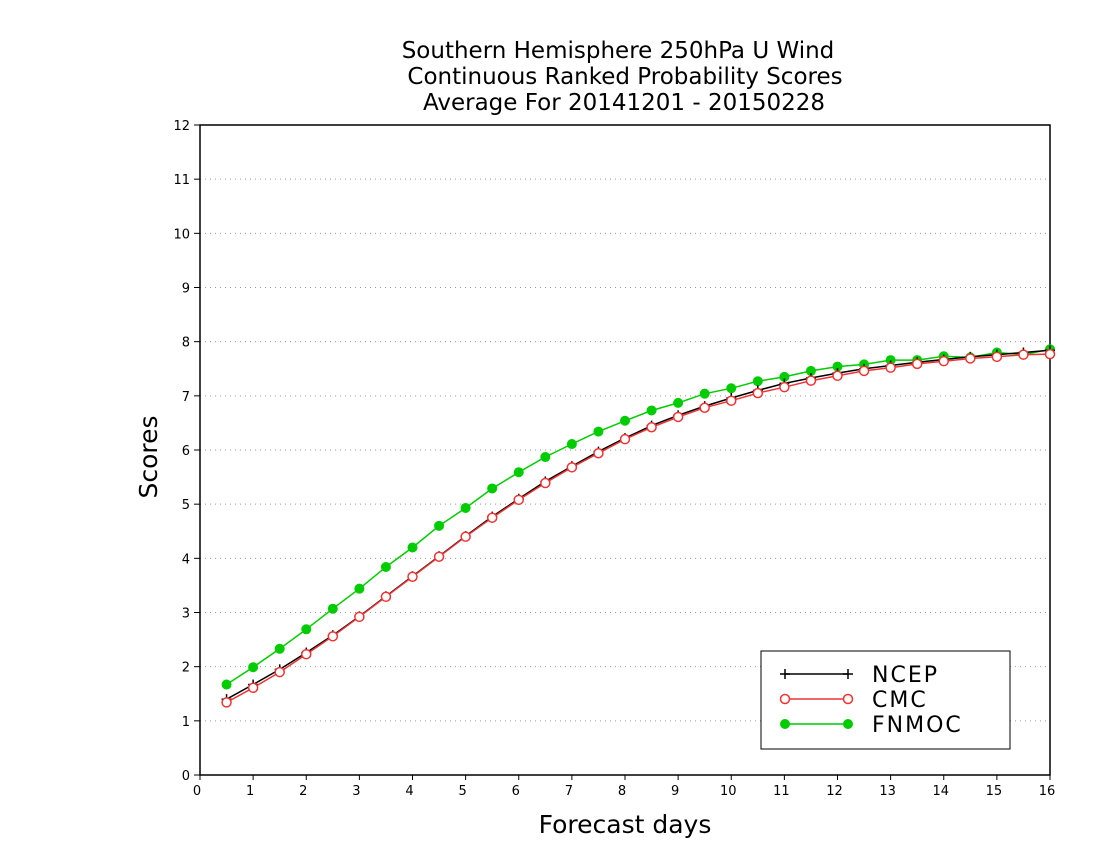  I want to click on legend-item-ncep: NCEP, so click(859, 675).